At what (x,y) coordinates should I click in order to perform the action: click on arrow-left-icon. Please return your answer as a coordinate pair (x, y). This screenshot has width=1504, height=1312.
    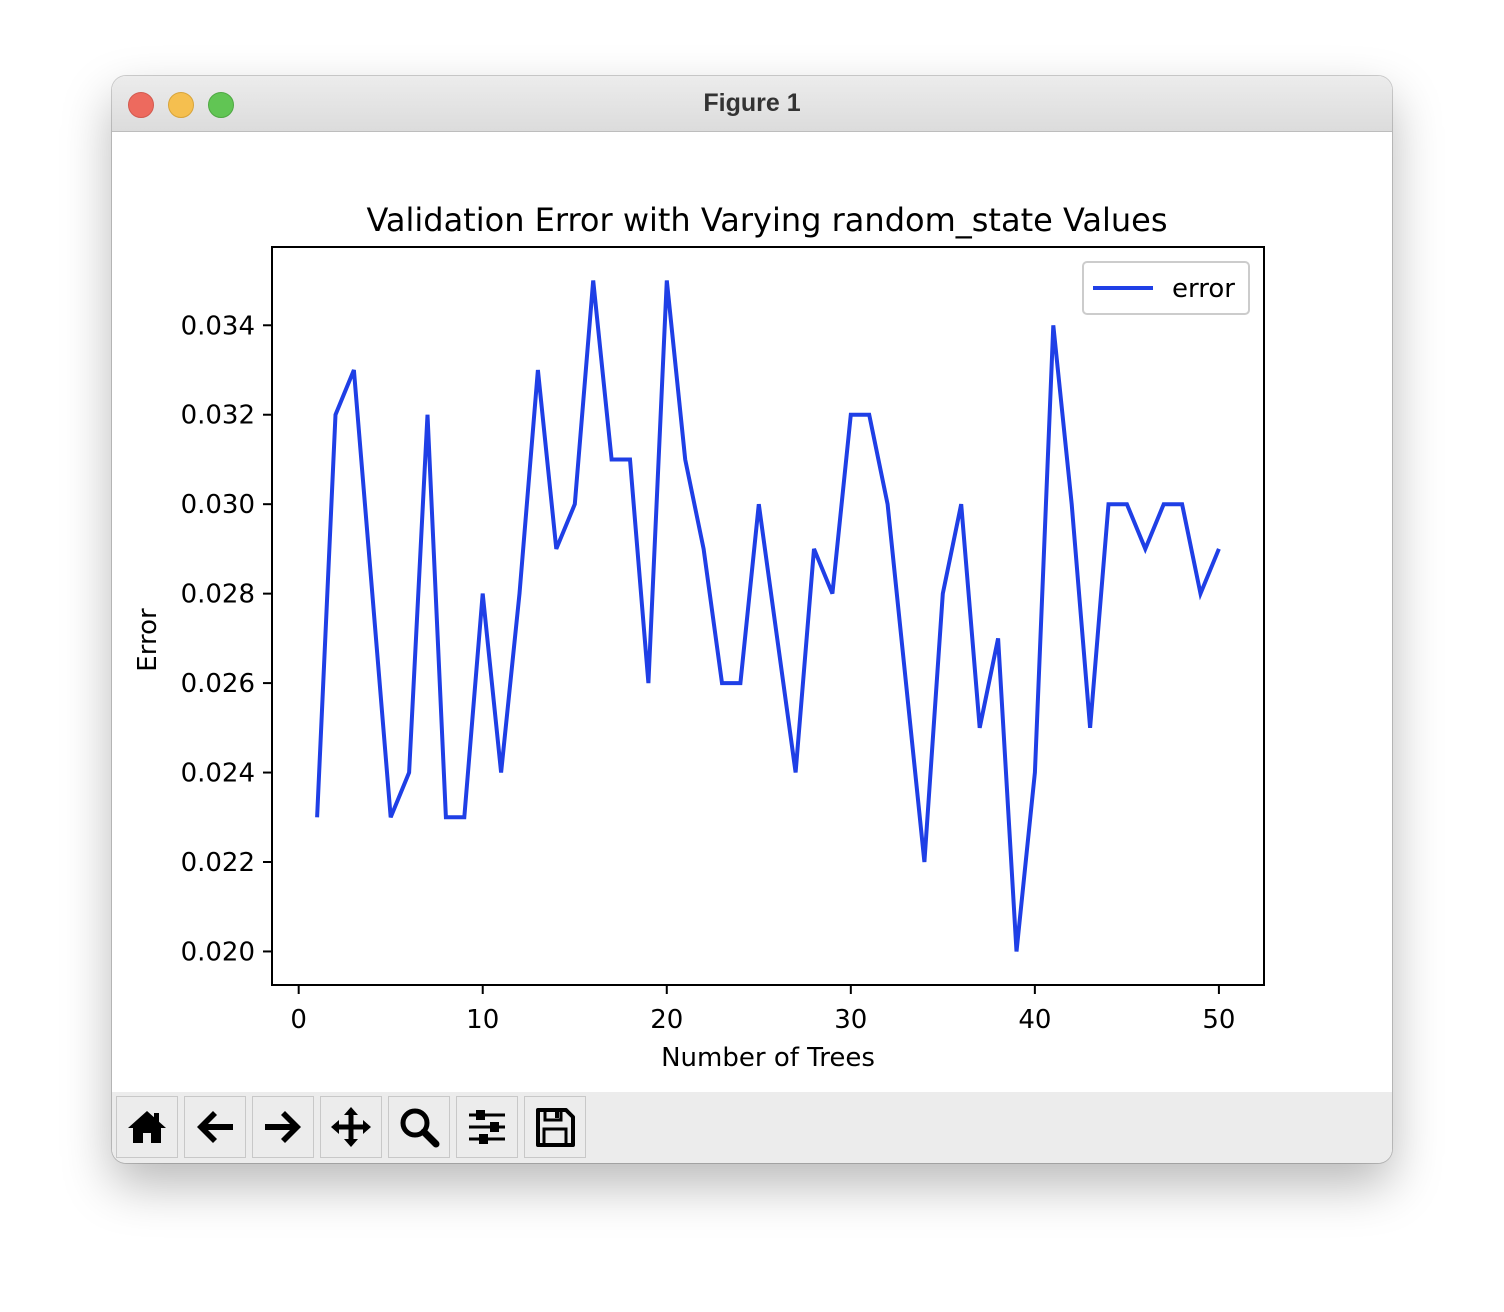
    Looking at the image, I should click on (215, 1127).